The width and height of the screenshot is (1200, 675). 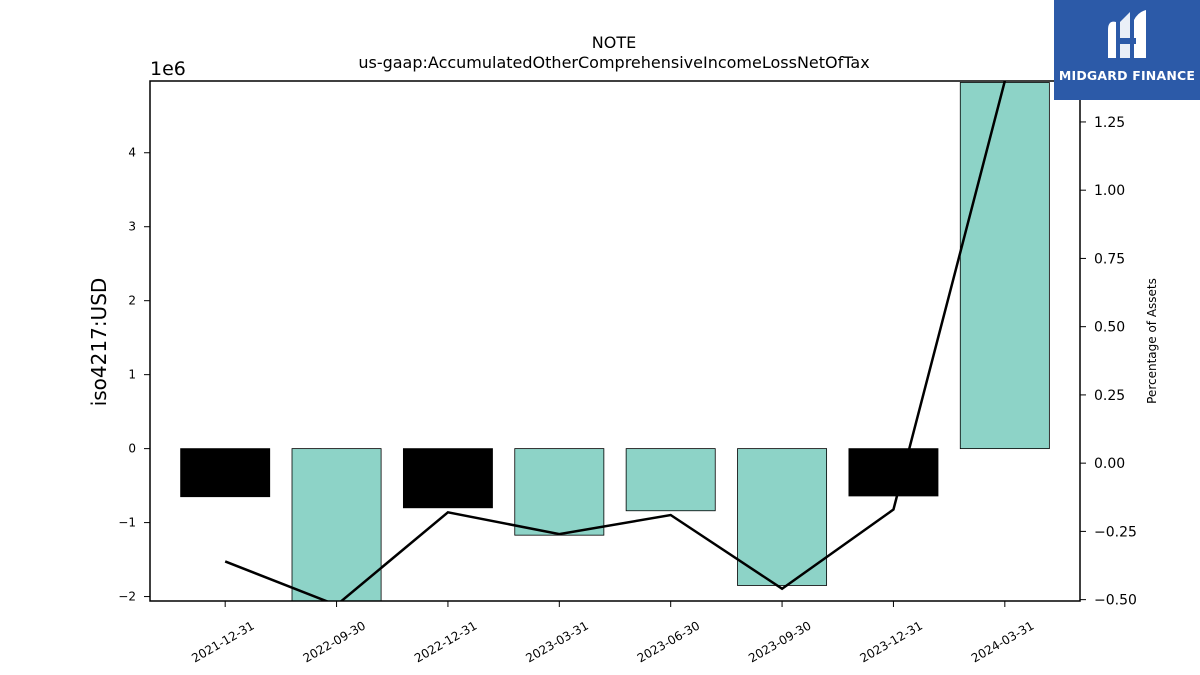 I want to click on y2-tick-label: −0.25, so click(x=1115, y=532).